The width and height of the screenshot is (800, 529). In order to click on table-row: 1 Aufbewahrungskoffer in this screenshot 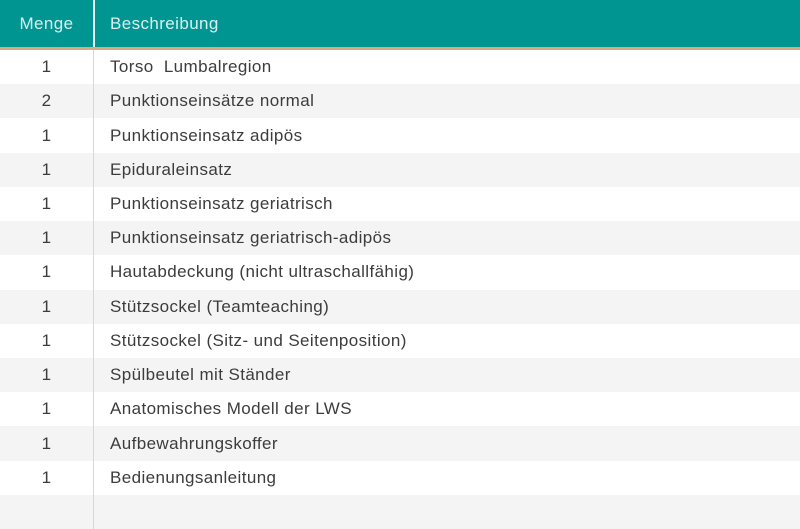, I will do `click(400, 443)`.